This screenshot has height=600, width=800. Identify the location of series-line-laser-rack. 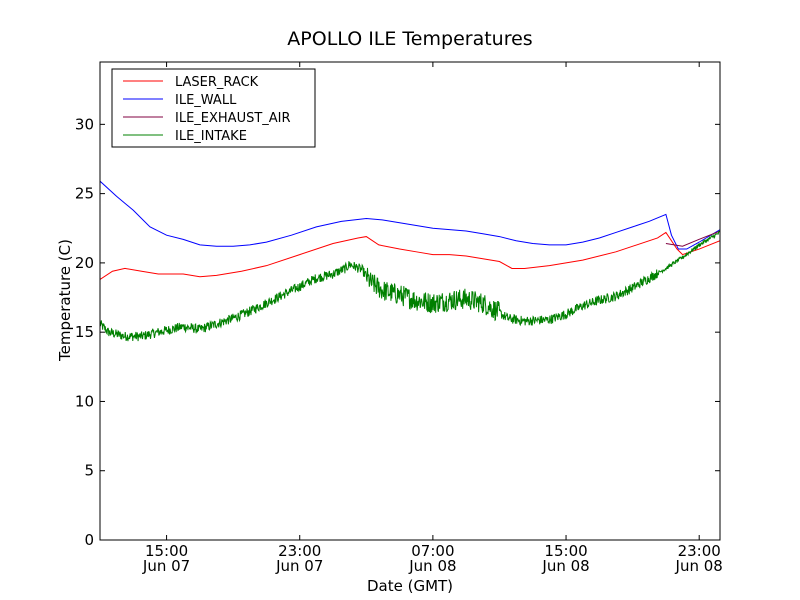
(410, 255).